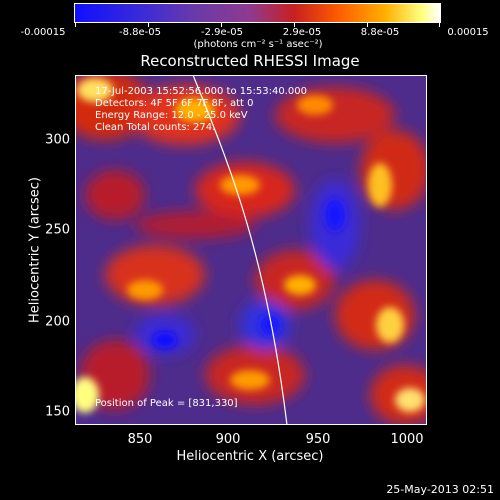  Describe the element at coordinates (228, 439) in the screenshot. I see `x-tick-label: 900` at that location.